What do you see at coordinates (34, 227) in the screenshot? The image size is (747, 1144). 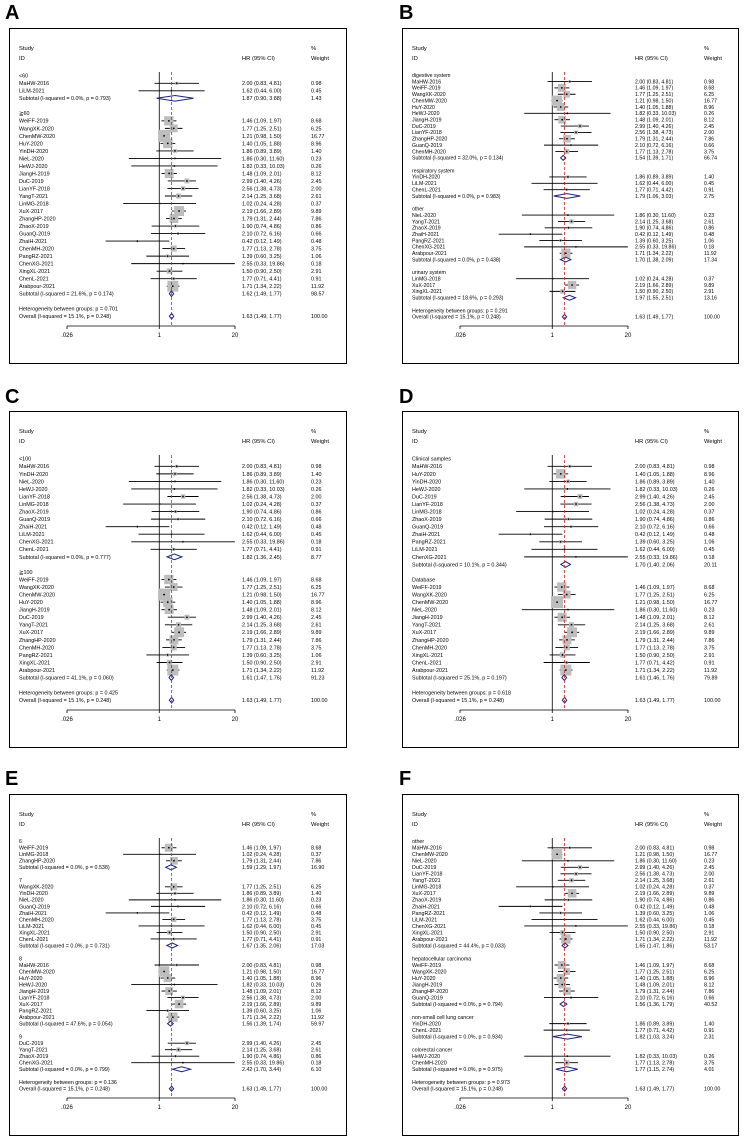 I see `study-label: ZhaoX-2019` at bounding box center [34, 227].